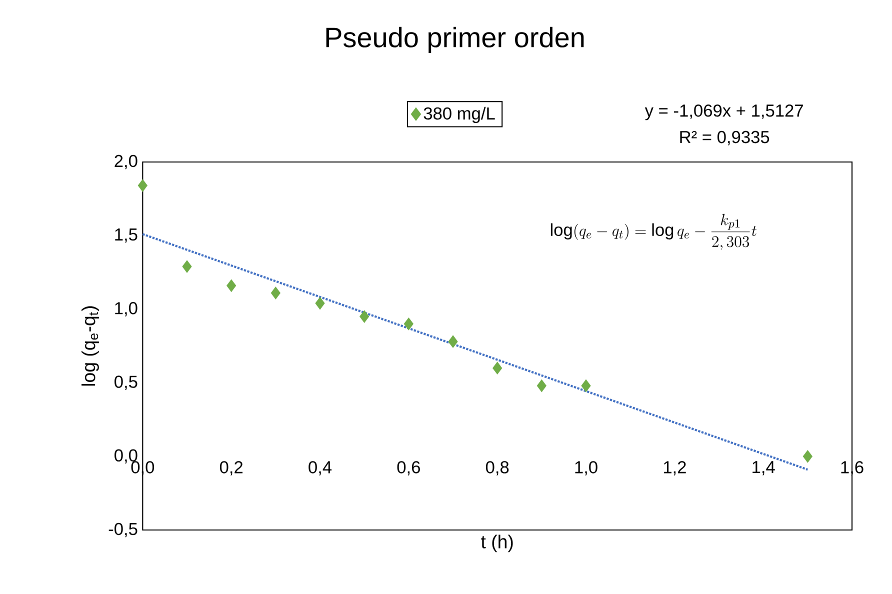 The image size is (892, 594). Describe the element at coordinates (653, 232) in the screenshot. I see `annotation: $\log(q_e - q_t) = \log q_e - \frac{k_{p1}}{2,303} t$` at that location.